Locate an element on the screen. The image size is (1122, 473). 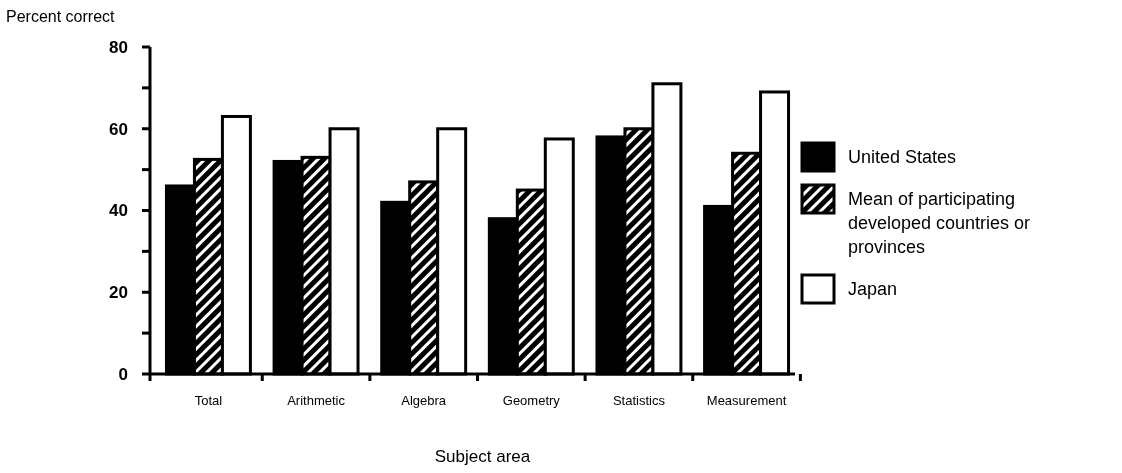
x-tick-label: Total is located at coordinates (208, 400).